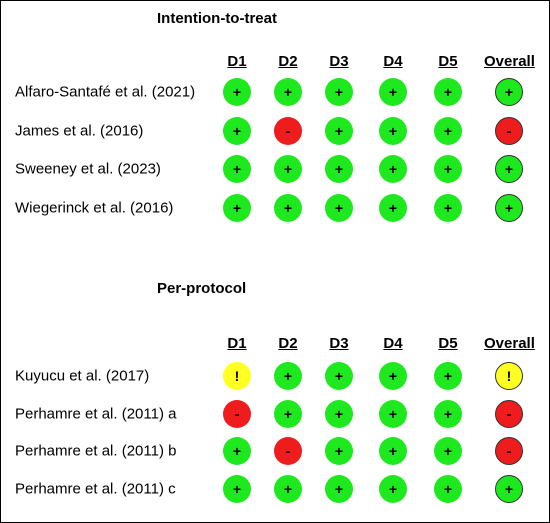 The width and height of the screenshot is (550, 523). What do you see at coordinates (105, 92) in the screenshot?
I see `study-label: Alfaro-Santafé et al. (2021)` at bounding box center [105, 92].